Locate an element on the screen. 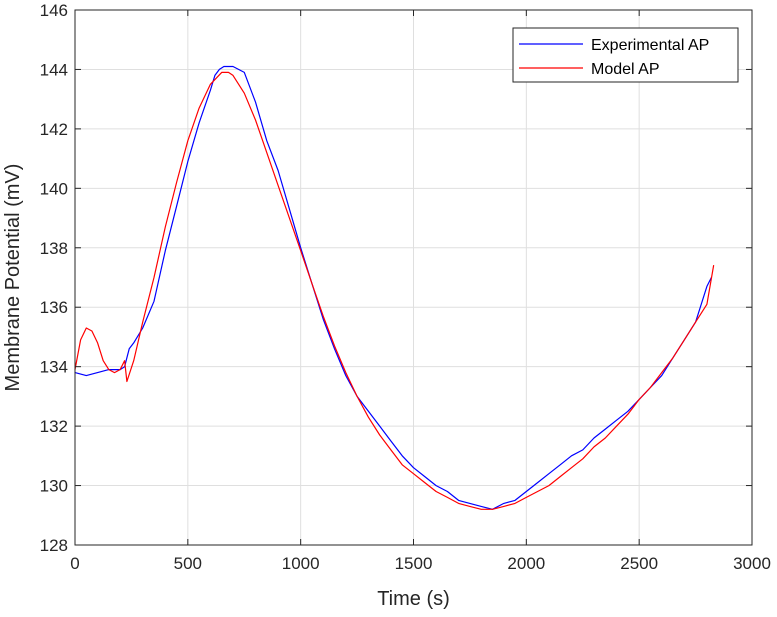  legend-box is located at coordinates (625, 55).